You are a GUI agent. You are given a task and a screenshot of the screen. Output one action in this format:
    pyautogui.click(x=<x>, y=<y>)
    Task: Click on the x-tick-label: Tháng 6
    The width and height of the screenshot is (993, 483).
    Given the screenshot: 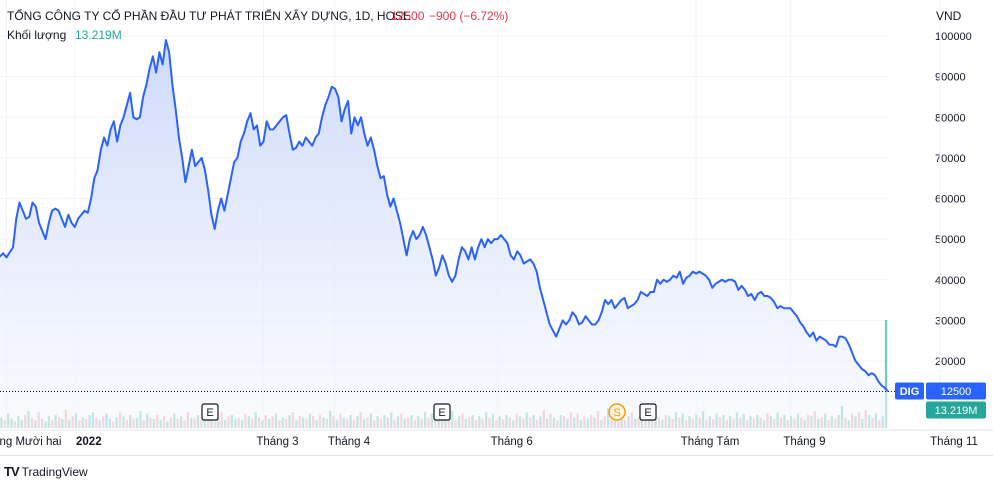 What is the action you would take?
    pyautogui.click(x=512, y=442)
    